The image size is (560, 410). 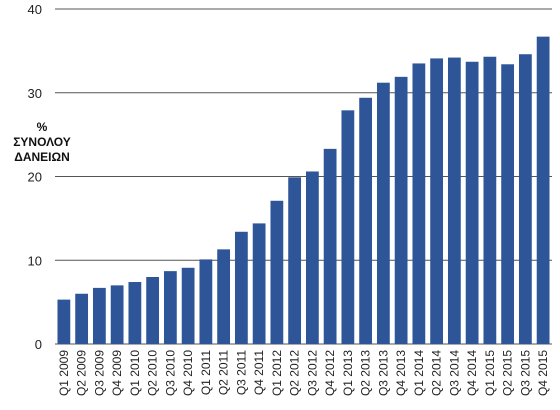 What do you see at coordinates (383, 373) in the screenshot?
I see `x-tick-label: Q3 2013` at bounding box center [383, 373].